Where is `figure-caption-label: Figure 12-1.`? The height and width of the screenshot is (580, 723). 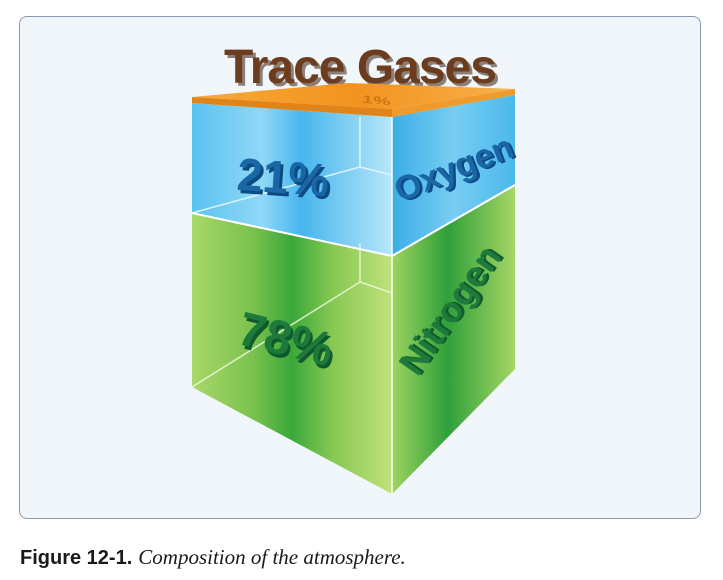
figure-caption-label: Figure 12-1. is located at coordinates (76, 558).